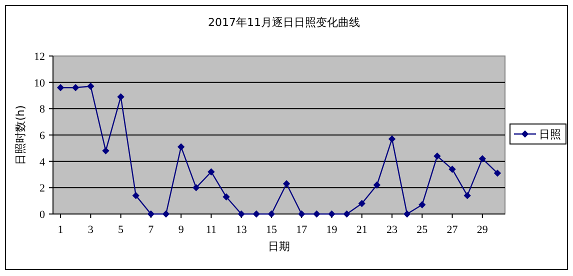 The width and height of the screenshot is (573, 276). I want to click on x-tick-label: 19, so click(332, 230).